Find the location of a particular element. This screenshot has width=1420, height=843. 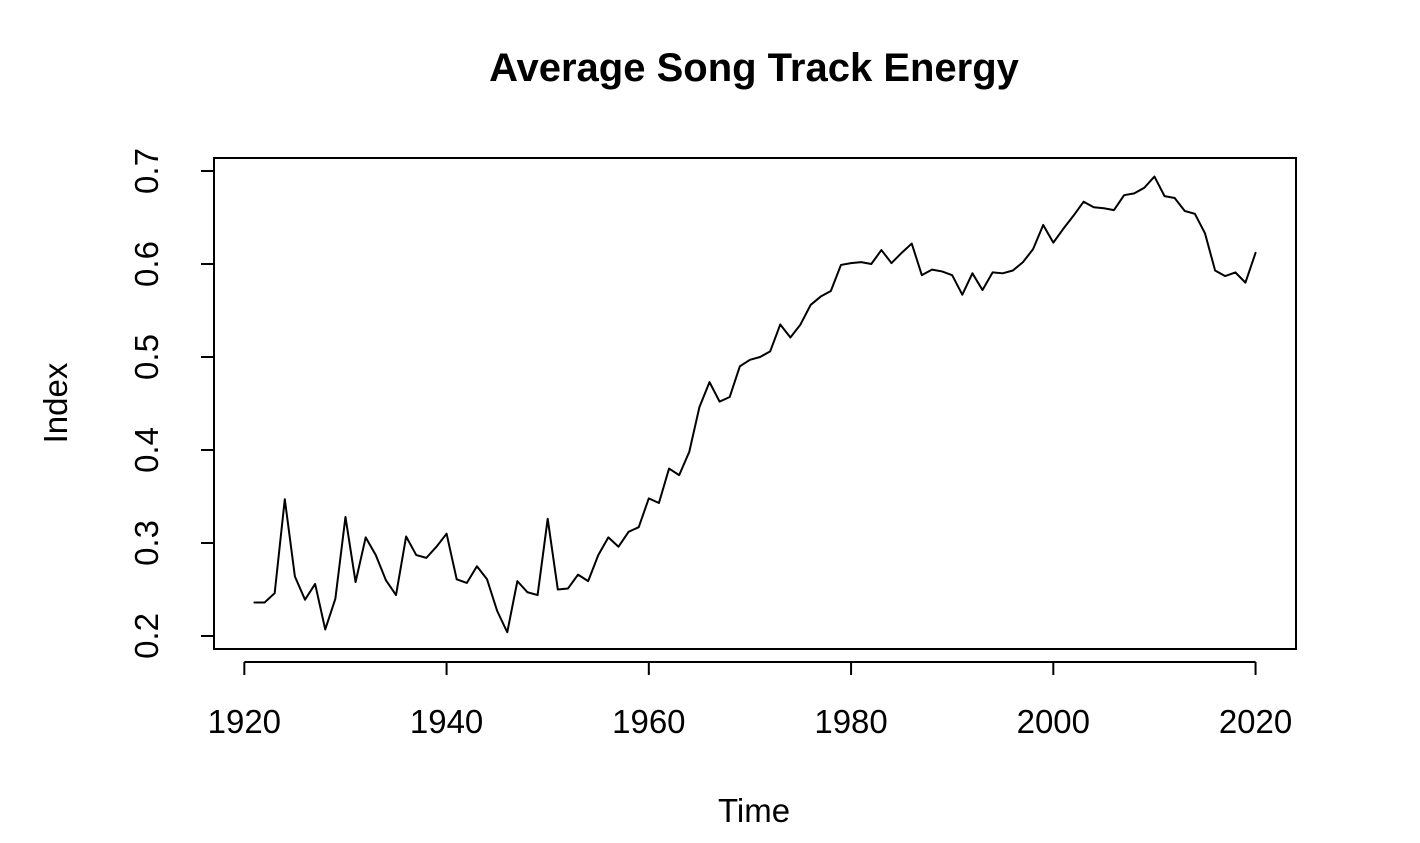

chart-title: Average Song Track Energy is located at coordinates (754, 68).